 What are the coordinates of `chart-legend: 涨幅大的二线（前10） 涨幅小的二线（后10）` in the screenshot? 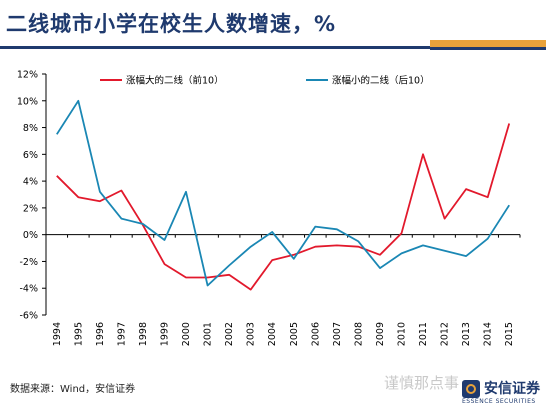 It's located at (265, 81).